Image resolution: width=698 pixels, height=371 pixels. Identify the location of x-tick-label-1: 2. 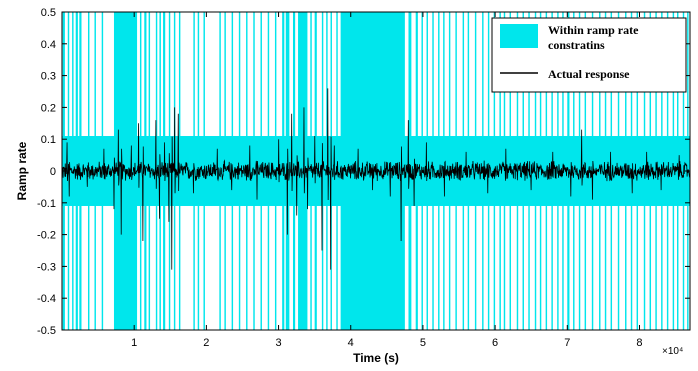
(206, 343).